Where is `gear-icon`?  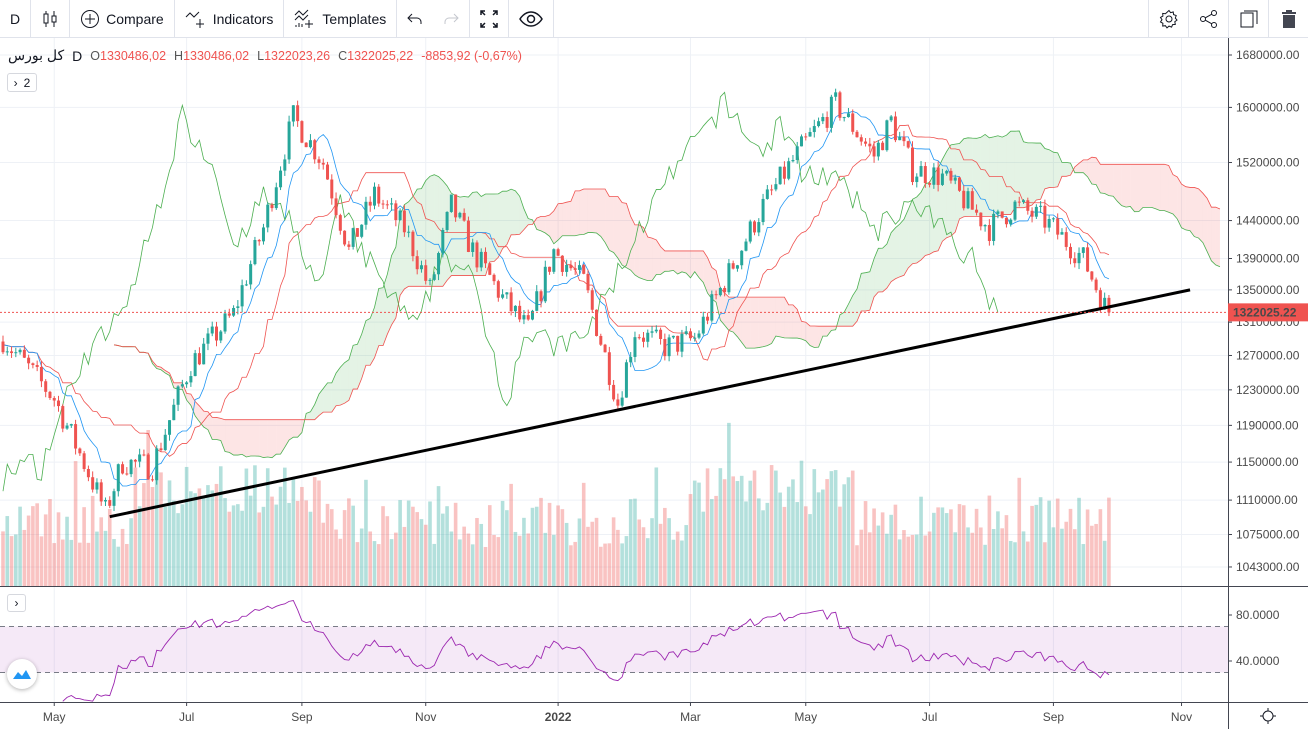
gear-icon is located at coordinates (1169, 19).